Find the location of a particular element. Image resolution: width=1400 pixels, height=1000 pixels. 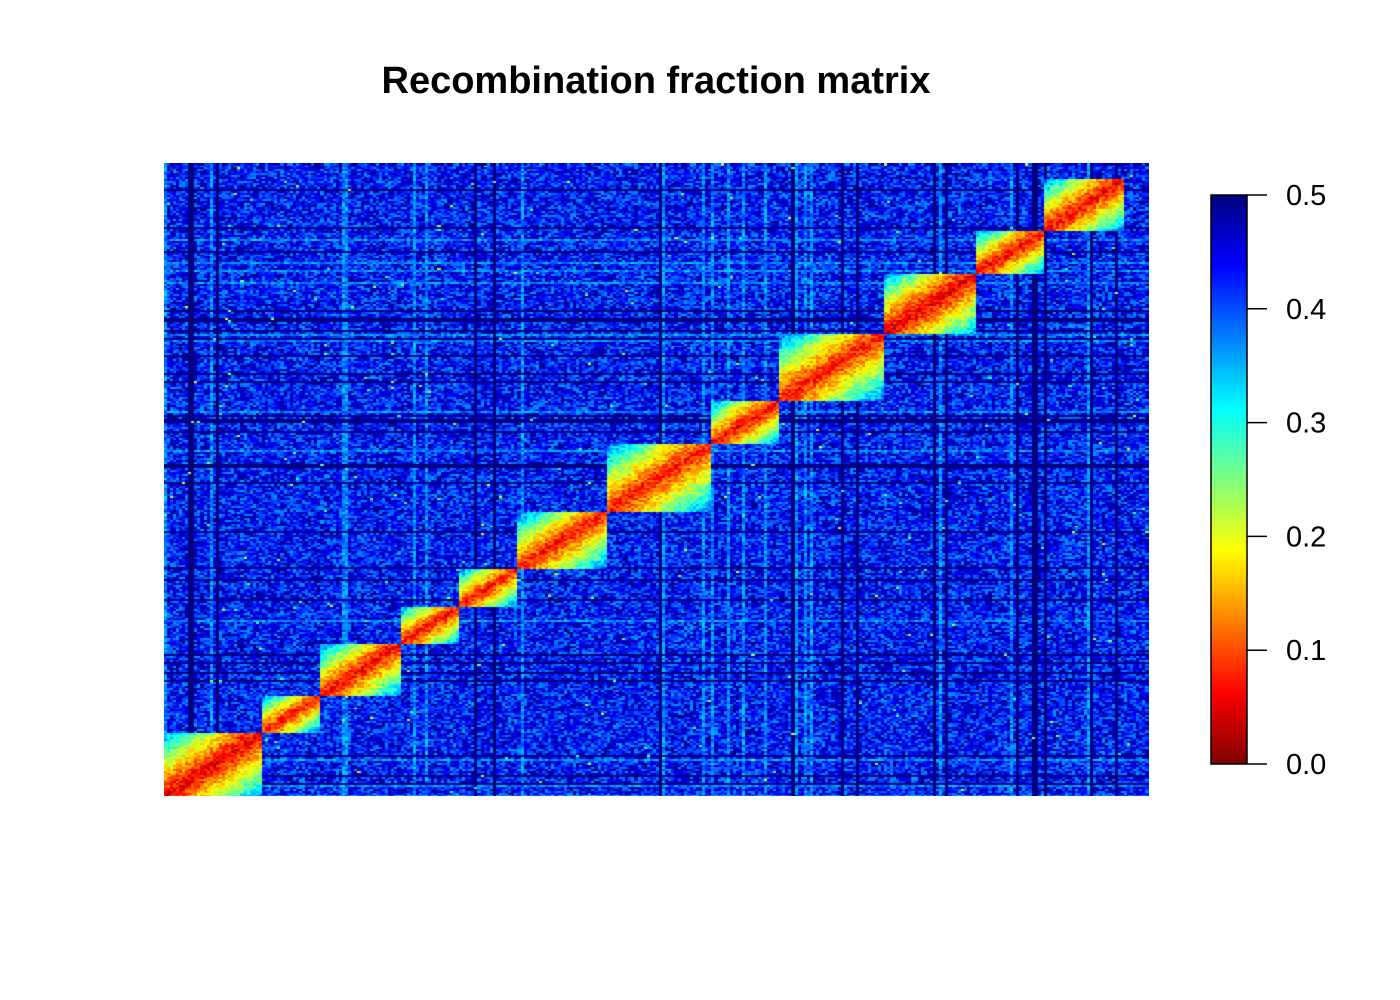

colorbar-gradient is located at coordinates (1229, 479).